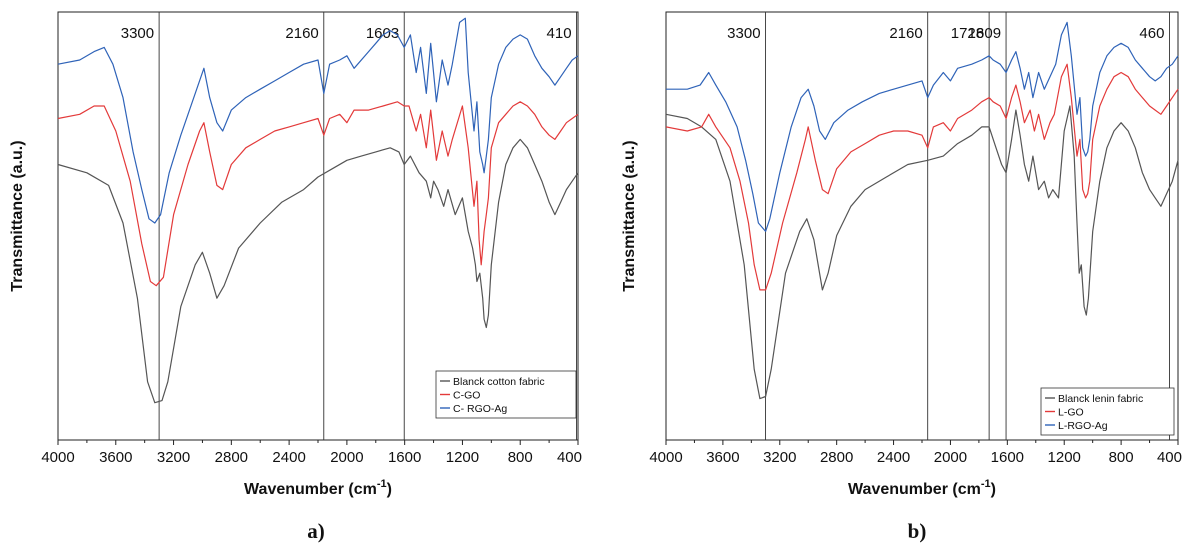  I want to click on reference-label-460: 460, so click(1151, 33).